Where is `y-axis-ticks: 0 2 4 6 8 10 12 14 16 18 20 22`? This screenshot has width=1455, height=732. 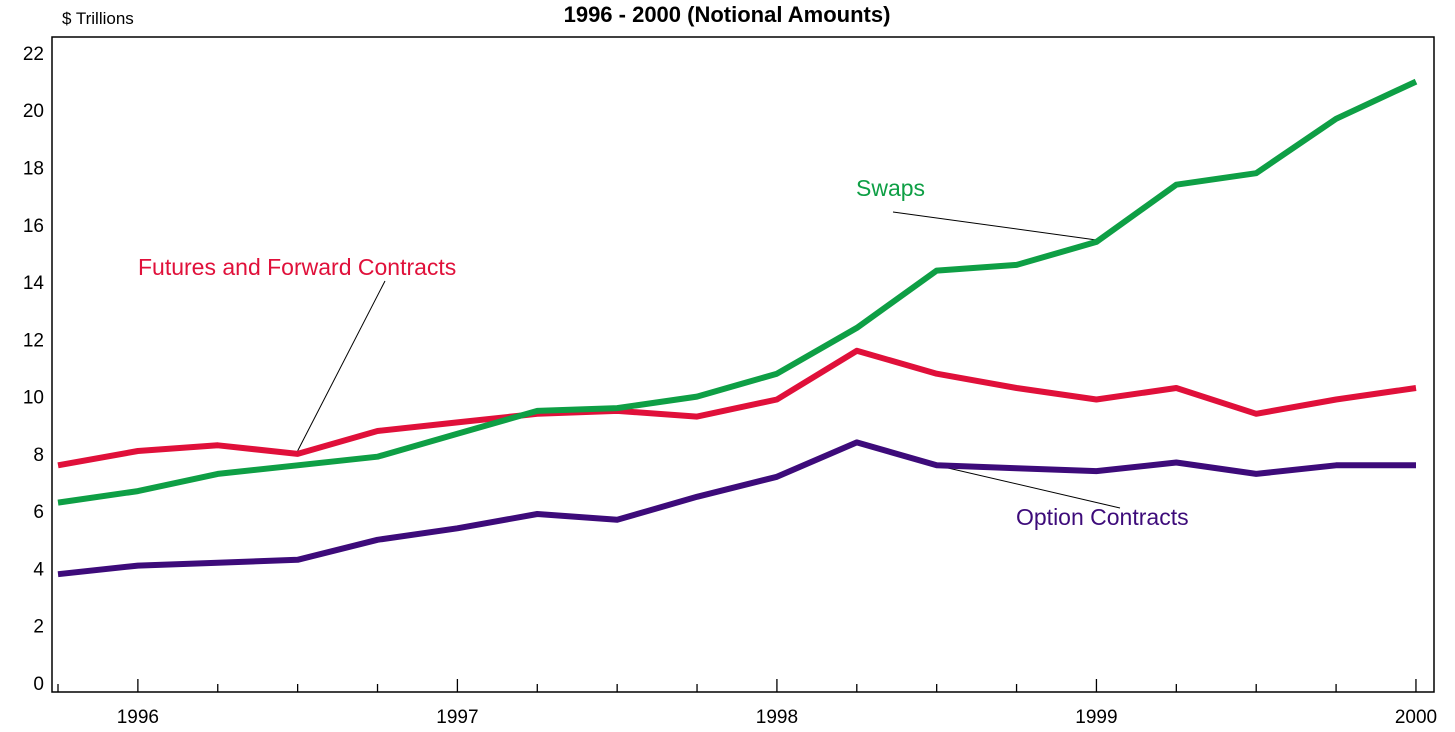
y-axis-ticks: 0 2 4 6 8 10 12 14 16 18 20 22 is located at coordinates (34, 369).